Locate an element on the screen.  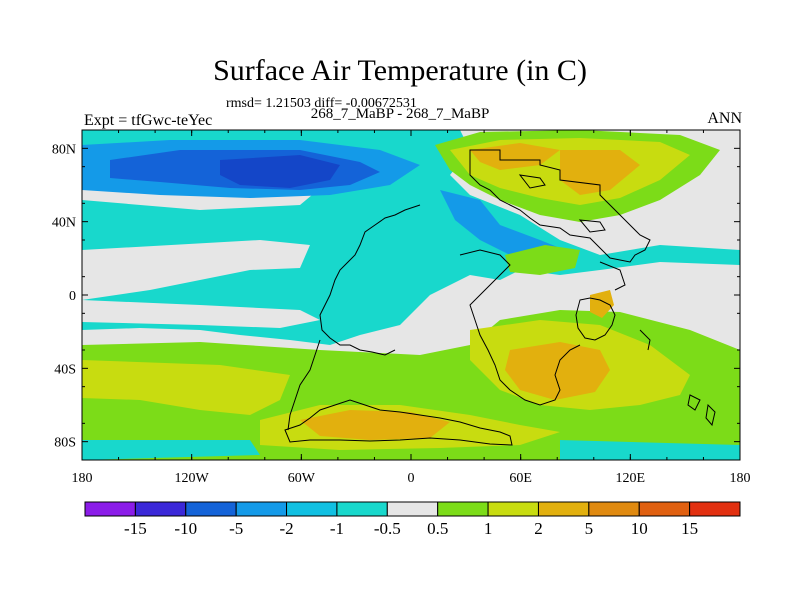
coastline-africa is located at coordinates (520, 327).